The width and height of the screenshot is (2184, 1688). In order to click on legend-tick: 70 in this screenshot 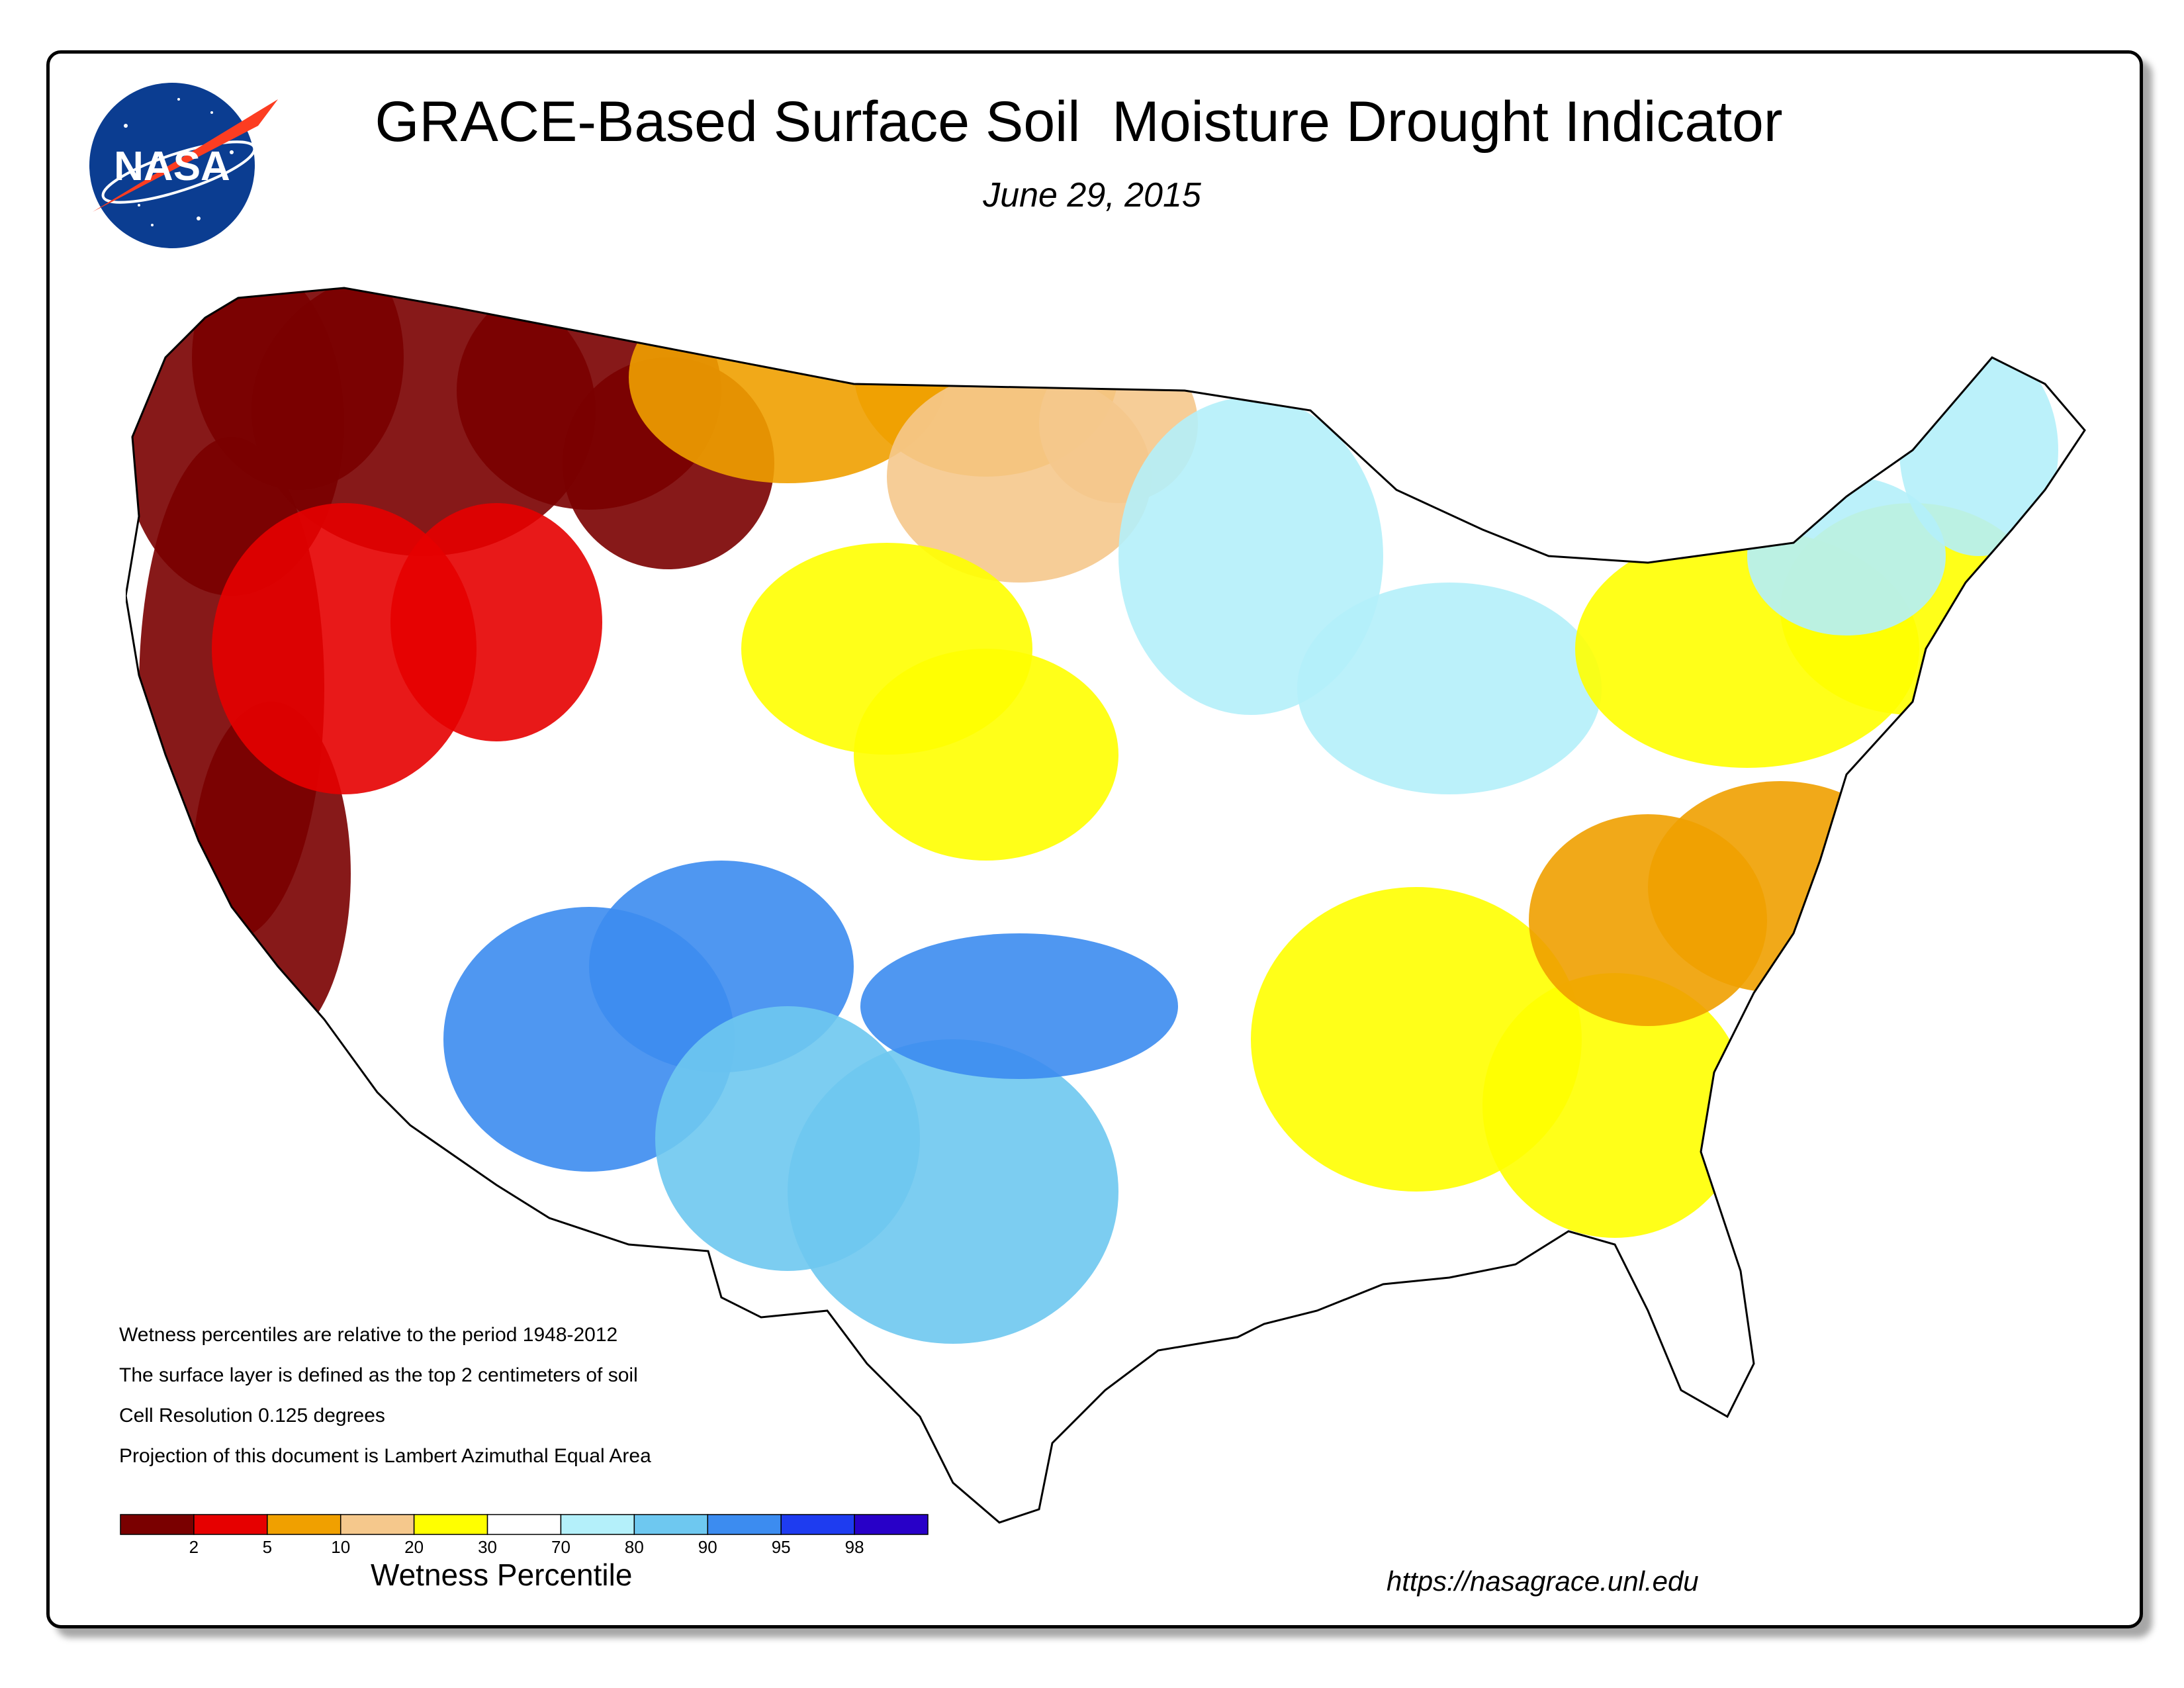, I will do `click(560, 1547)`.